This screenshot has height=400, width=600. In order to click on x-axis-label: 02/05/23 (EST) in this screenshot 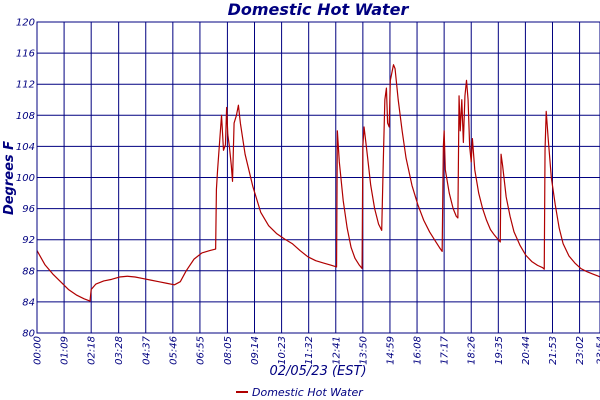, I will do `click(317, 371)`.